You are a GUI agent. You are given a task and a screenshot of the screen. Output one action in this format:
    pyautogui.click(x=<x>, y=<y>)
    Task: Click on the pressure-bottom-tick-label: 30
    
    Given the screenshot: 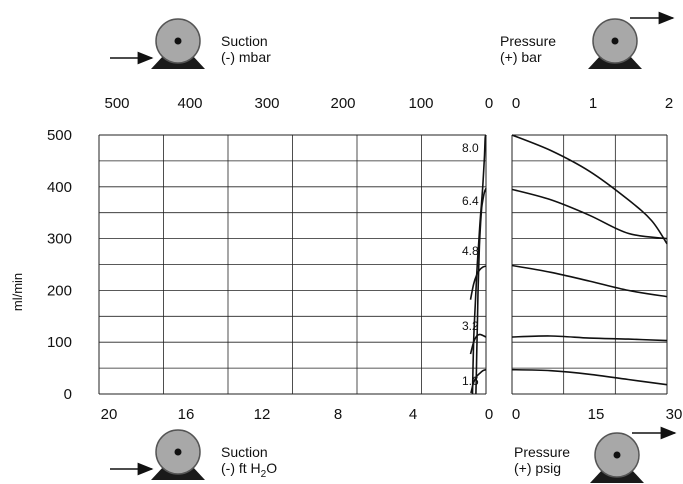 What is the action you would take?
    pyautogui.click(x=674, y=414)
    